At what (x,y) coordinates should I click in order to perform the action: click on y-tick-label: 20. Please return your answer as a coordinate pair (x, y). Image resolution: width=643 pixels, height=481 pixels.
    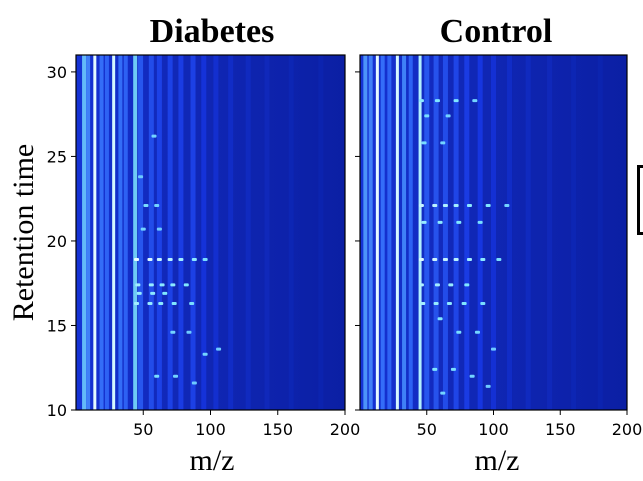
    Looking at the image, I should click on (57, 241).